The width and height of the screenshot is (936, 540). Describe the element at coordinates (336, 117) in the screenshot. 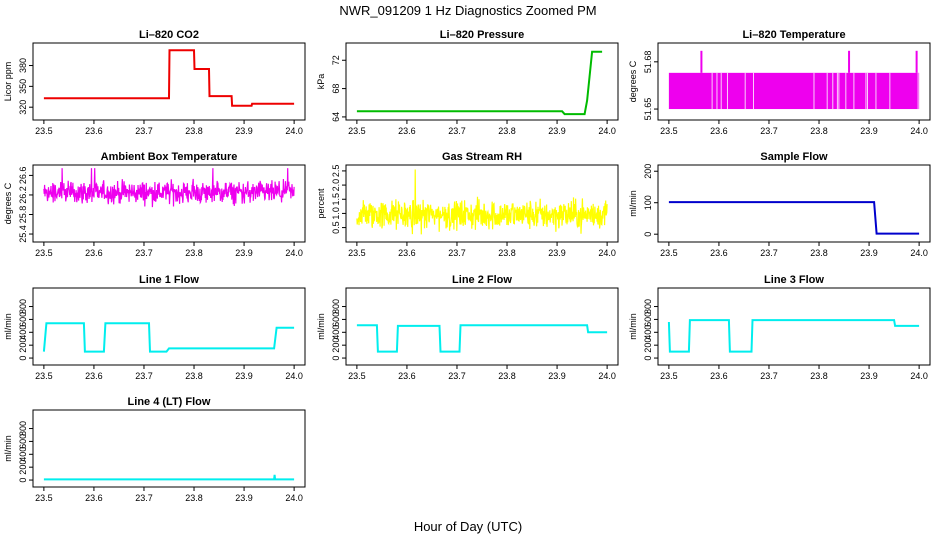

I see `y-tick-label: 64` at that location.